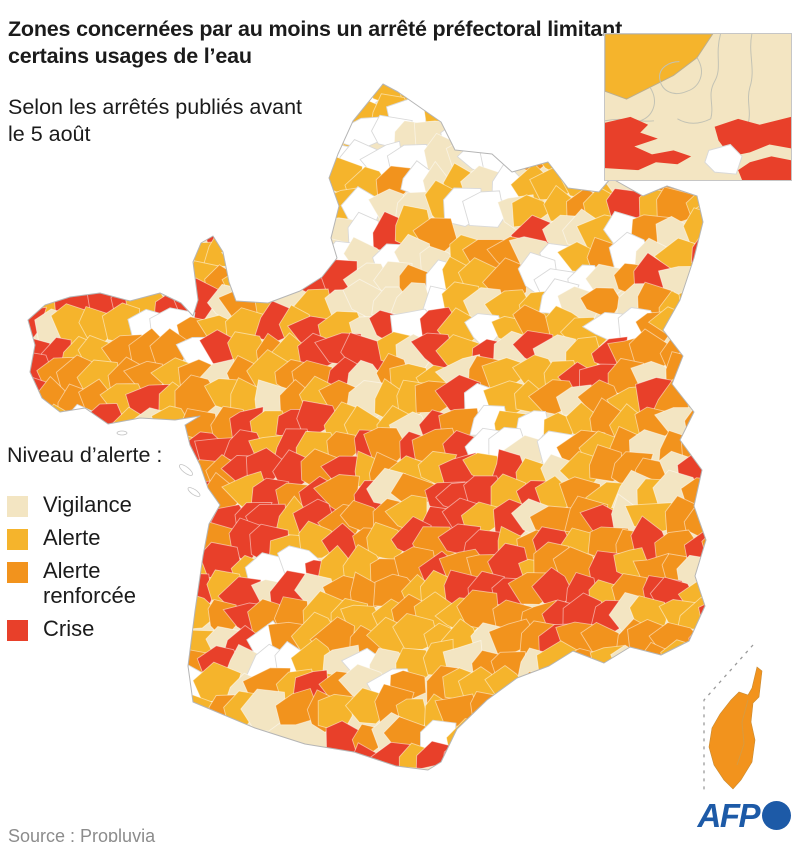 The height and width of the screenshot is (842, 800). I want to click on inset-map, so click(698, 107).